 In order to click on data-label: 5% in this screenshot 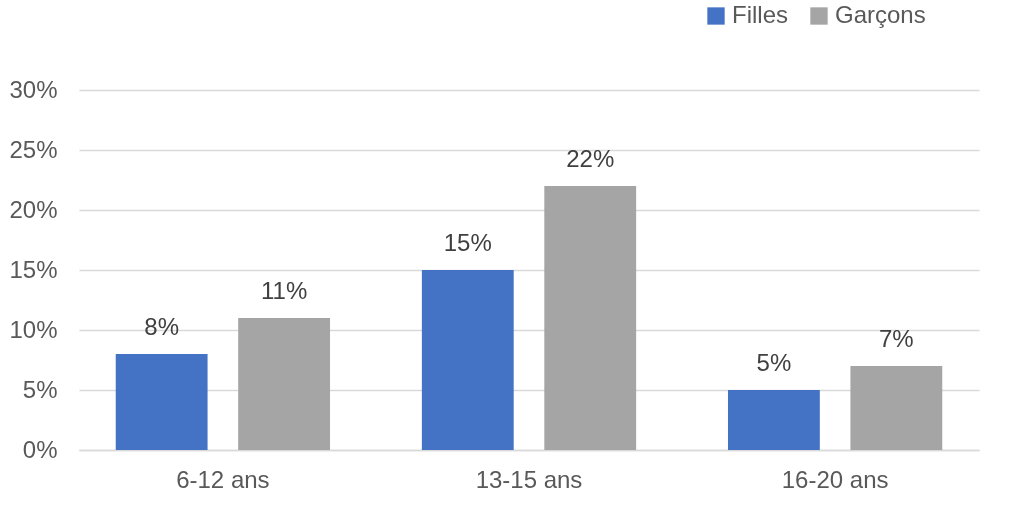, I will do `click(774, 362)`.